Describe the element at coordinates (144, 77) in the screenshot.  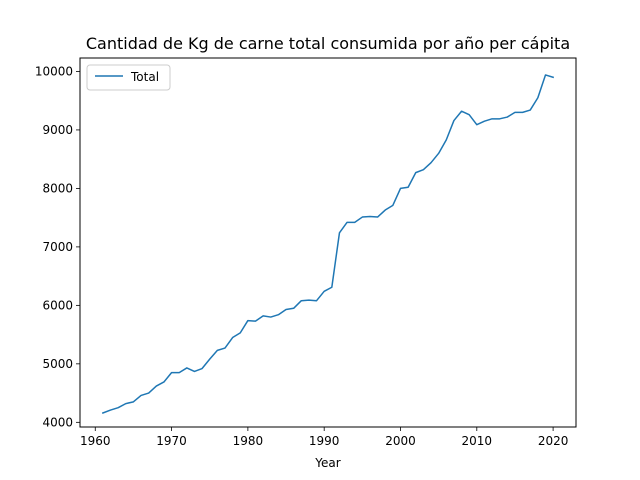
I see `legend-label-total: Total` at that location.